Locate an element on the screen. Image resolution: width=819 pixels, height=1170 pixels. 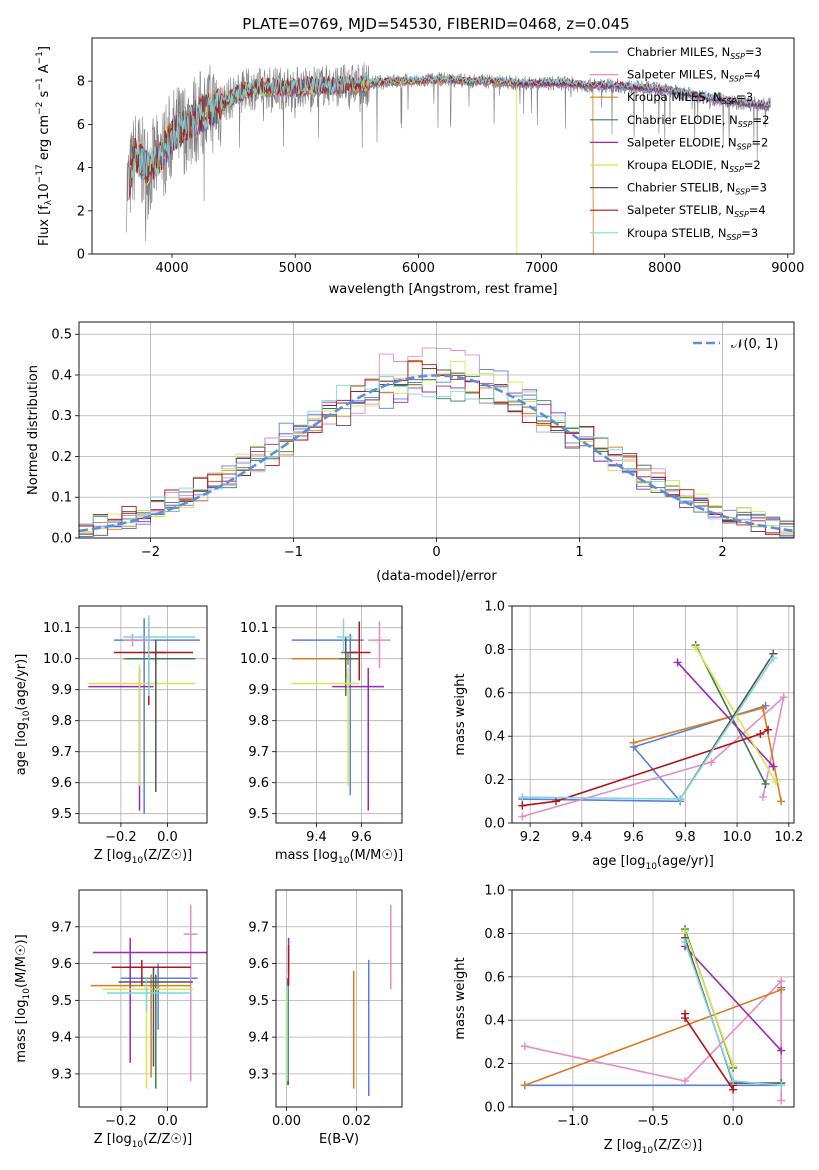
x-tick-label: 2 is located at coordinates (722, 552).